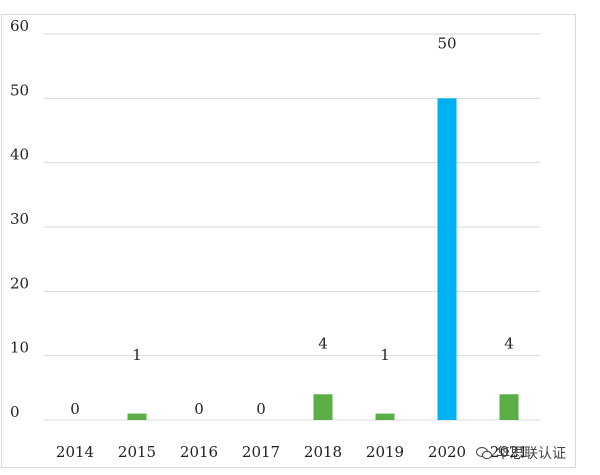 This screenshot has height=475, width=600. Describe the element at coordinates (15, 412) in the screenshot. I see `y-tick-label: 0` at that location.